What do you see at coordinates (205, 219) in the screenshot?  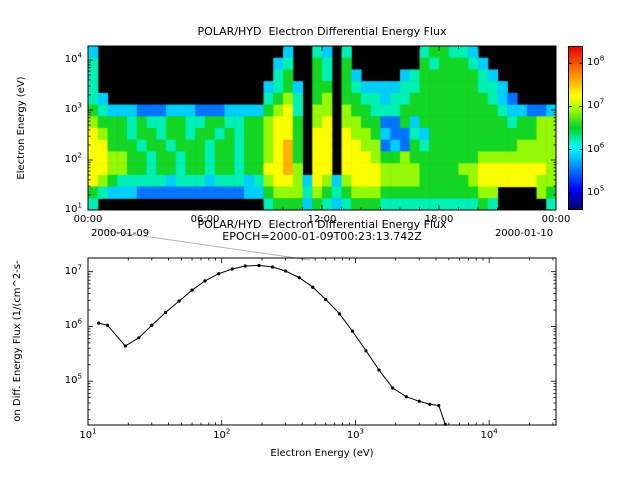 I see `top-x-tick-label: 06:00` at bounding box center [205, 219].